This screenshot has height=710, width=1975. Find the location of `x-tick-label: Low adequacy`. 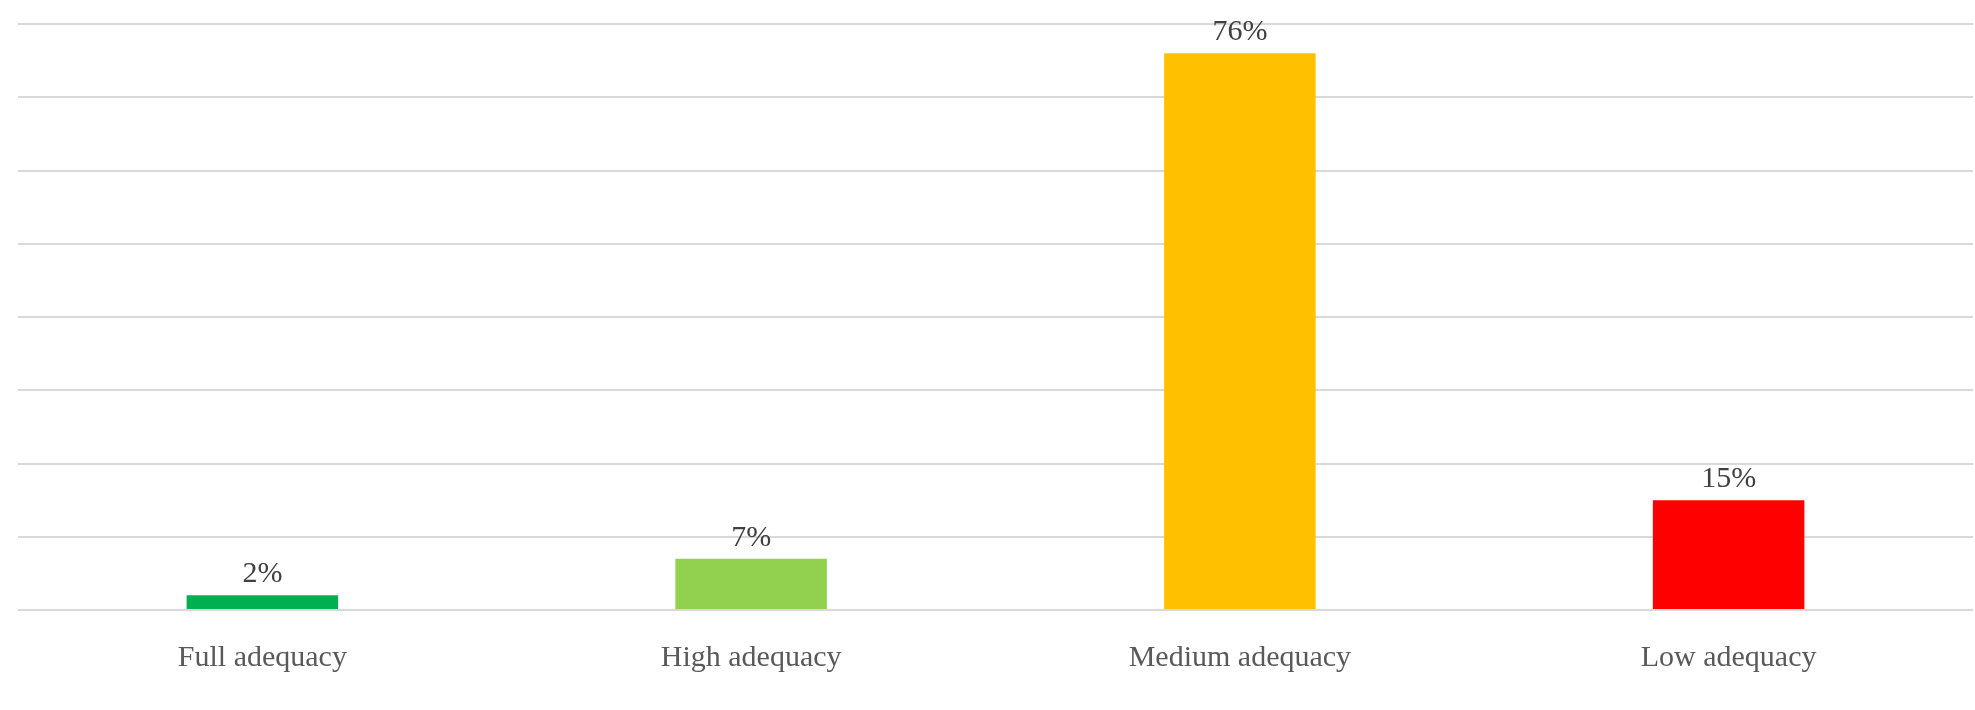

x-tick-label: Low adequacy is located at coordinates (1728, 655).